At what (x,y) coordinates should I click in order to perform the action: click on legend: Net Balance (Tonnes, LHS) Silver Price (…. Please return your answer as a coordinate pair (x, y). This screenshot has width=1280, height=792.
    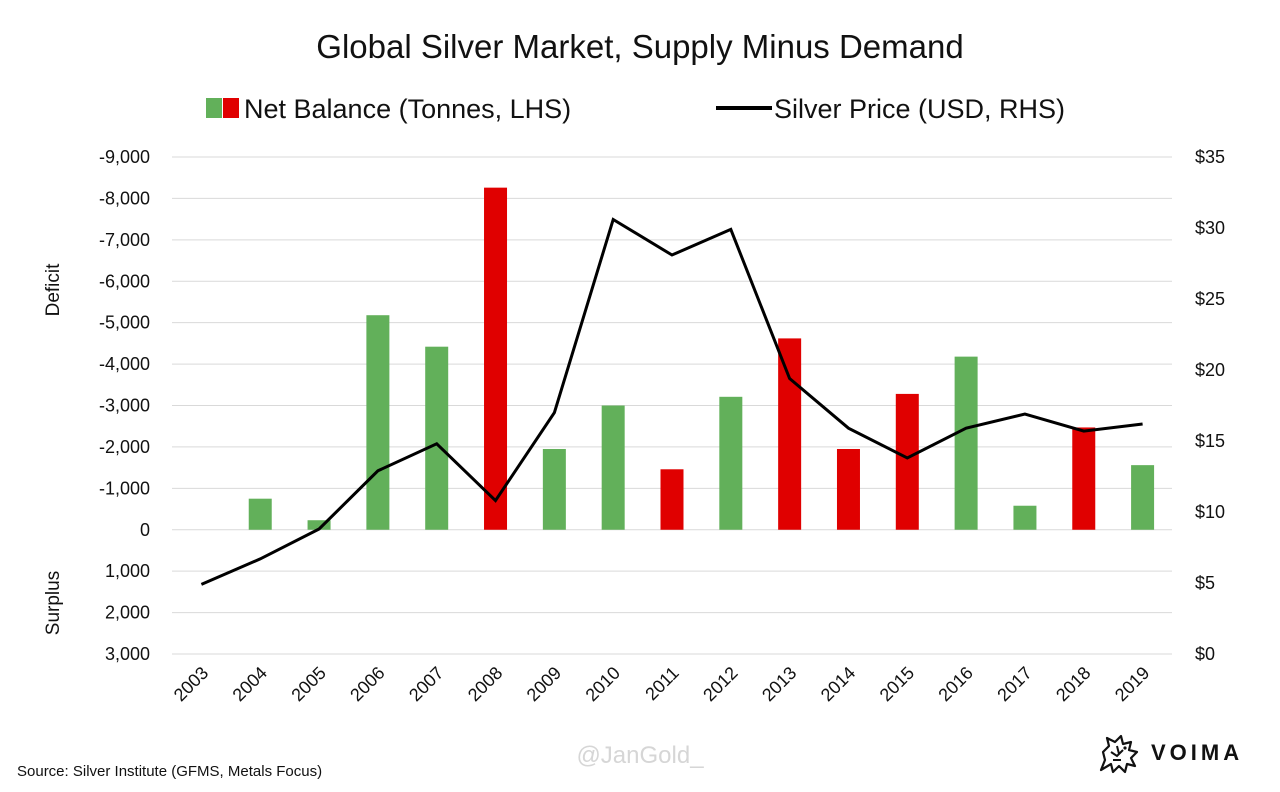
    Looking at the image, I should click on (635, 109).